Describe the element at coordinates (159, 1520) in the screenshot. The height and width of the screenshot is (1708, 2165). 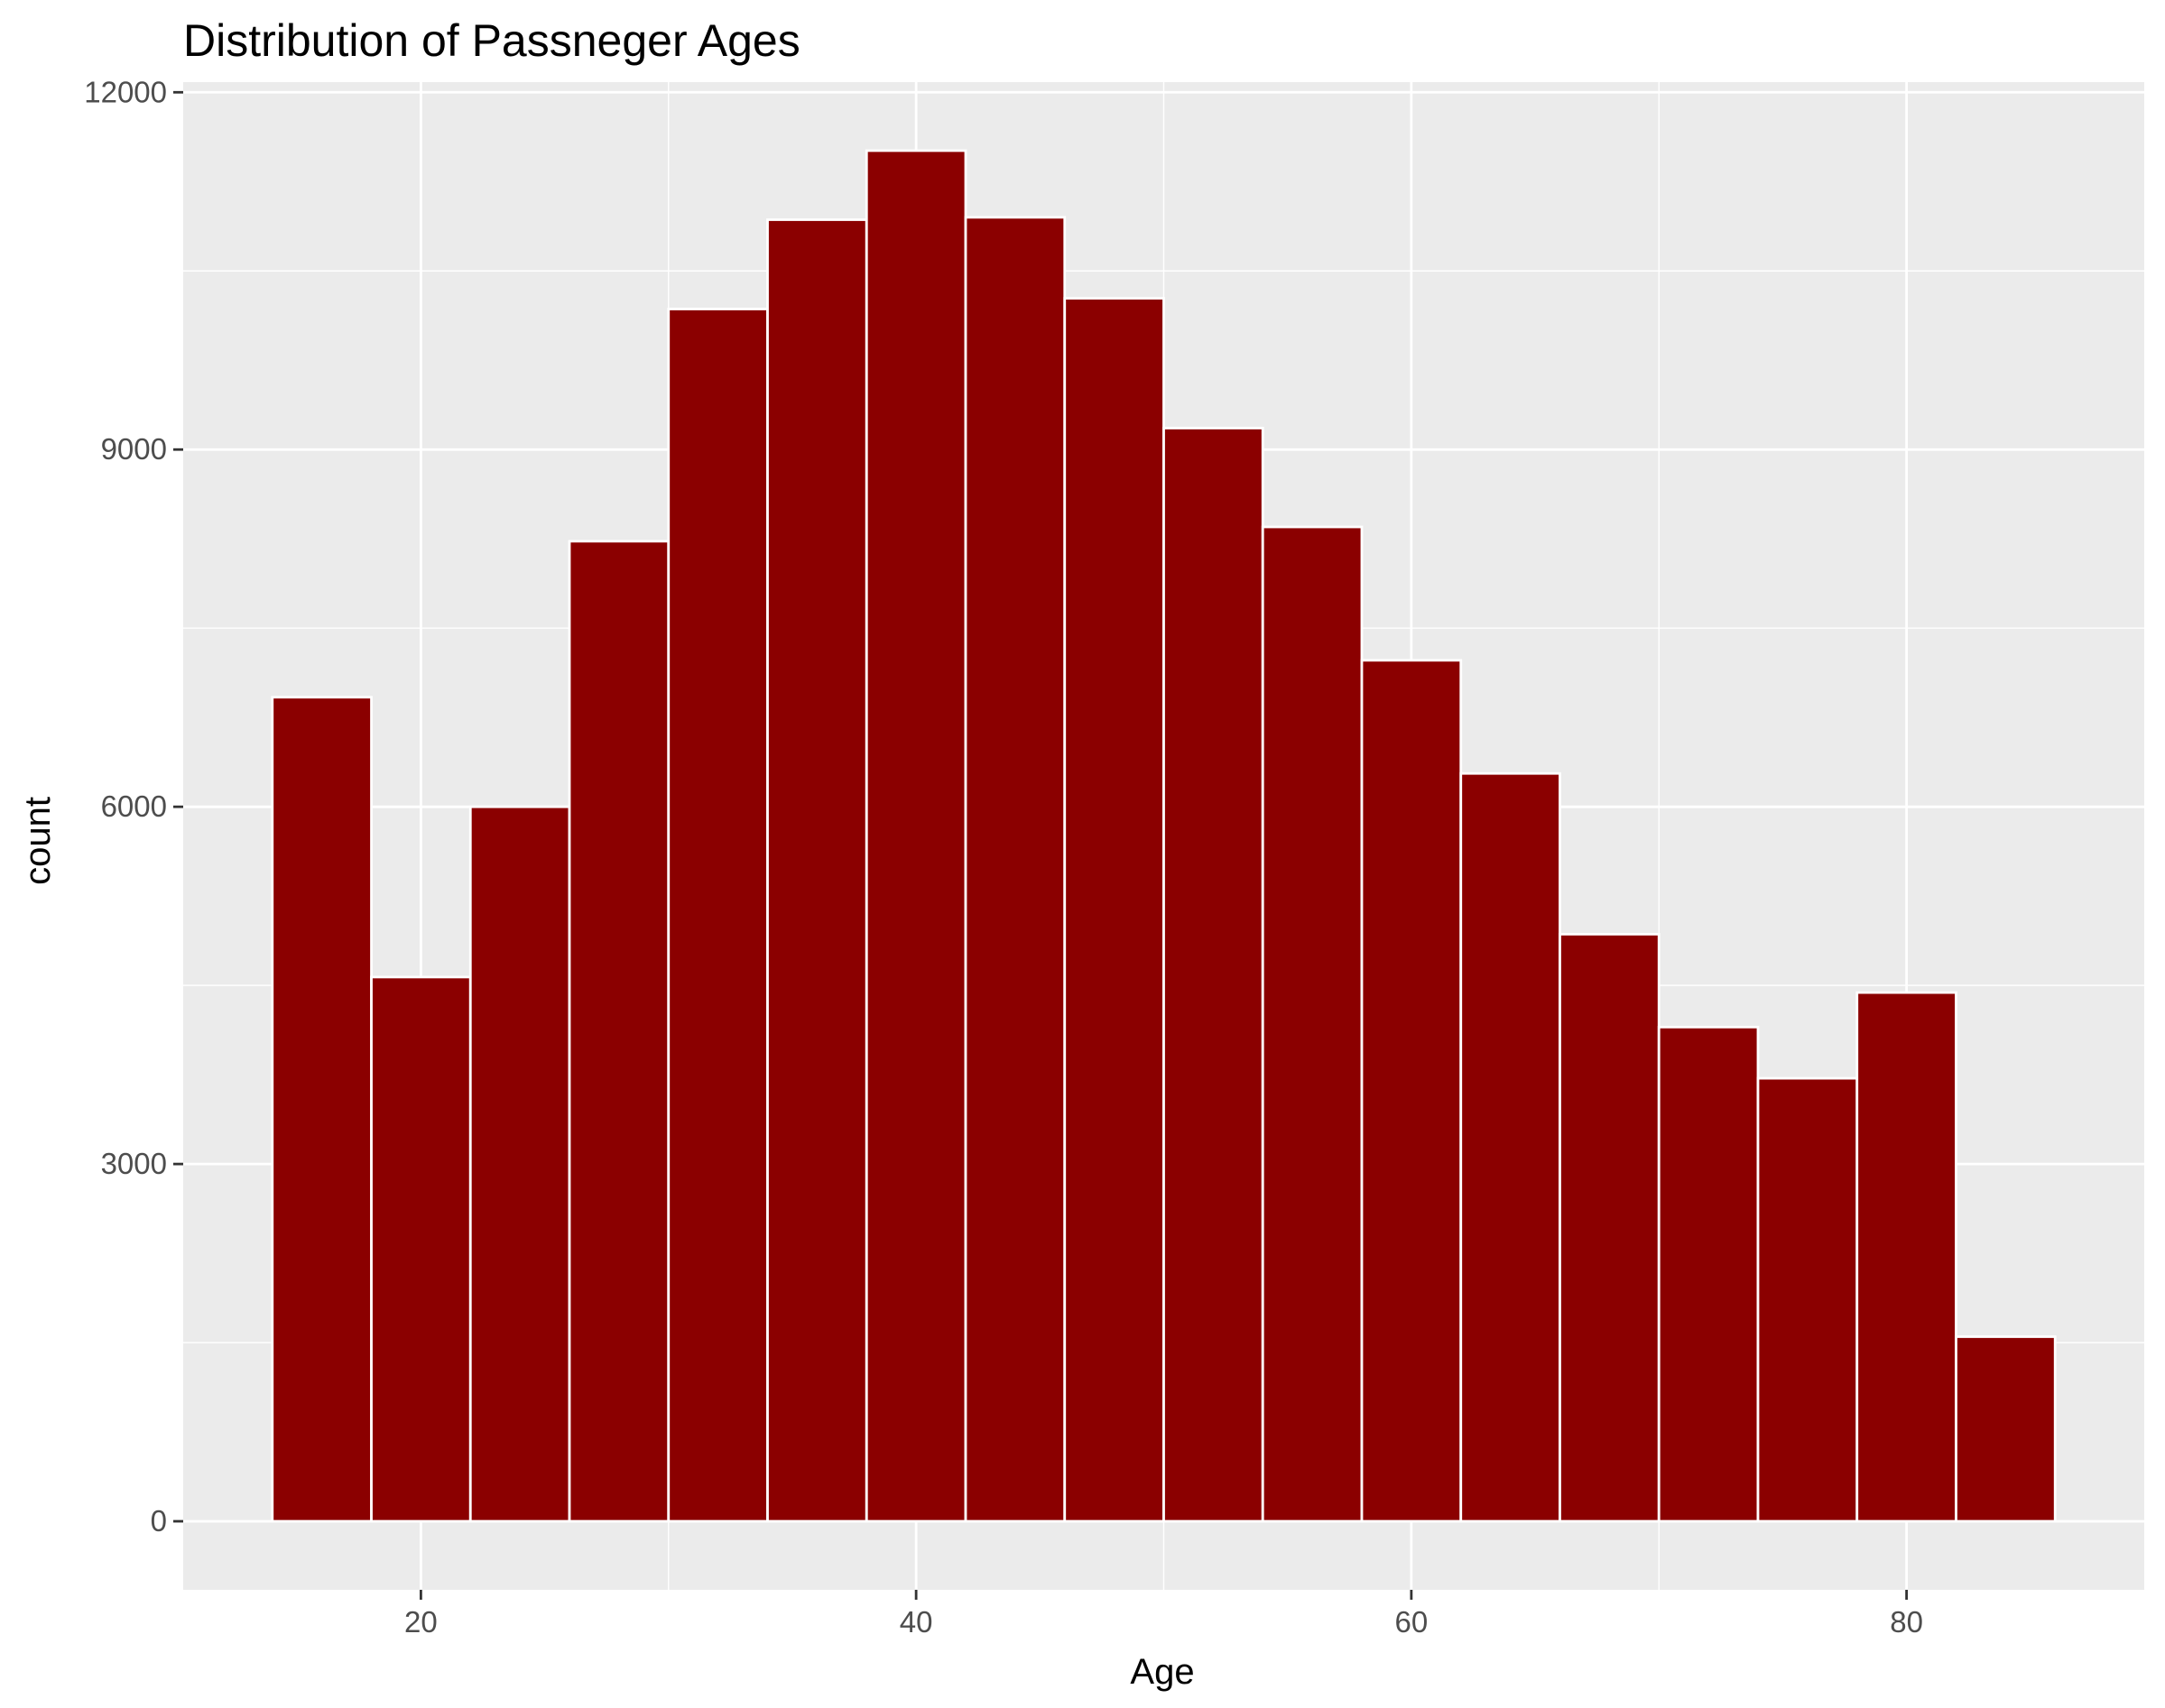
I see `y-tick-label: 0` at that location.